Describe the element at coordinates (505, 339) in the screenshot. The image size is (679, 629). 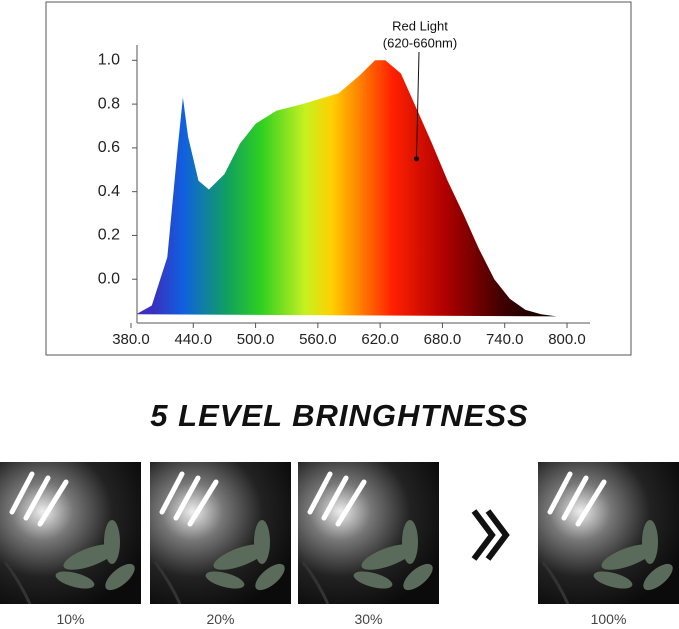
I see `x-tick-label: 740.0` at that location.